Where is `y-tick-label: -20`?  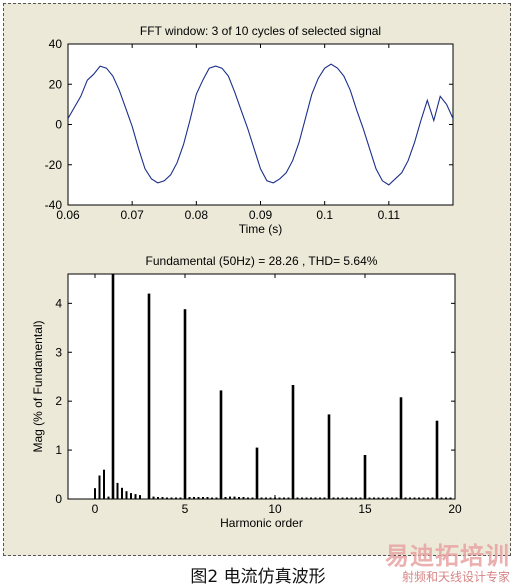
y-tick-label: -20 is located at coordinates (54, 165).